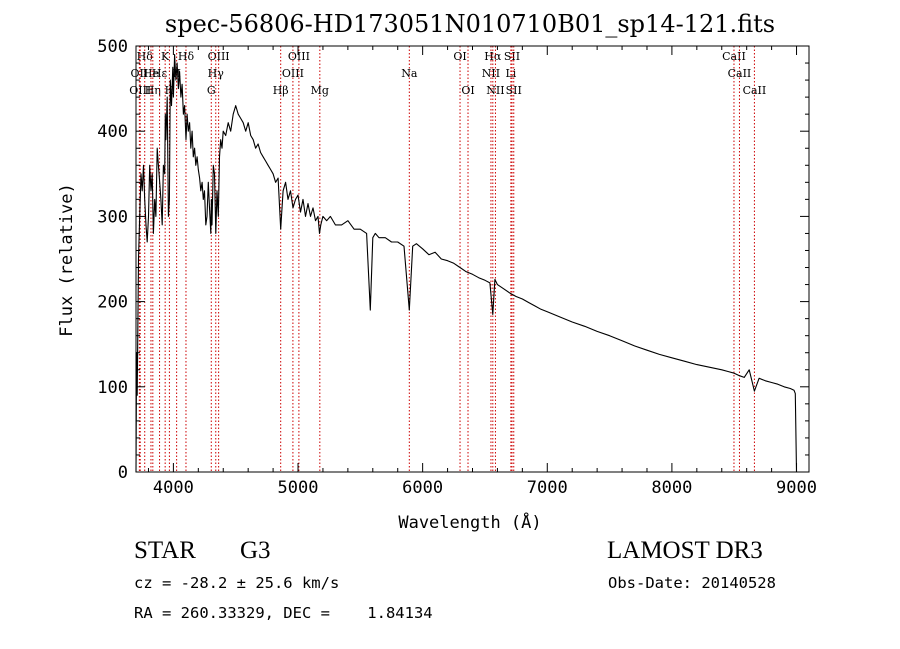  Describe the element at coordinates (160, 73) in the screenshot. I see `spectral-line-label: Hε` at that location.